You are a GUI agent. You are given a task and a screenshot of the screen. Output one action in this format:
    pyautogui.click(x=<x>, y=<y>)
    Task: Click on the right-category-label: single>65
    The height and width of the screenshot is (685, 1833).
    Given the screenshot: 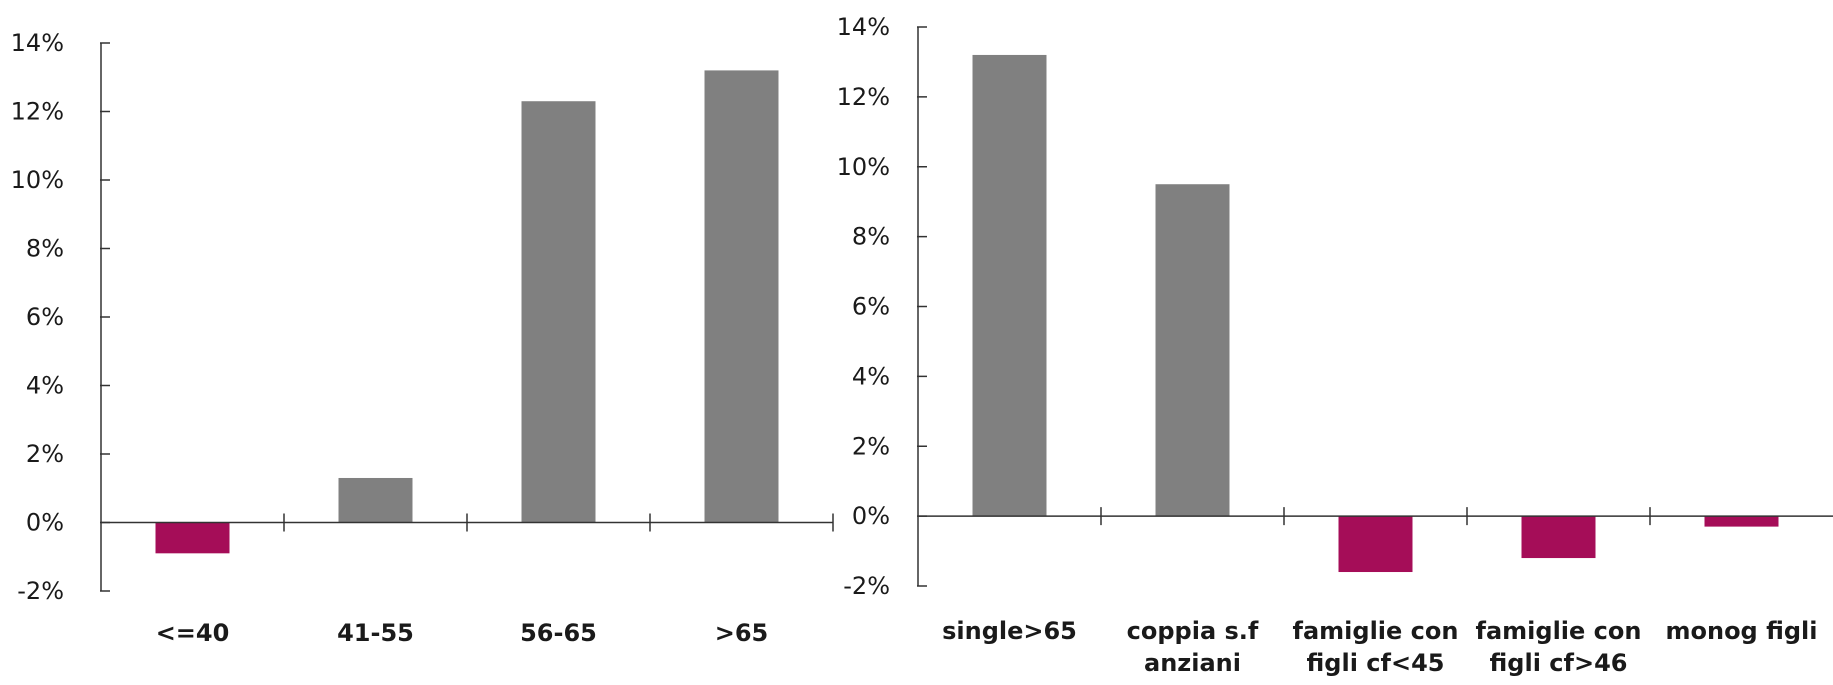 What is the action you would take?
    pyautogui.click(x=1009, y=631)
    